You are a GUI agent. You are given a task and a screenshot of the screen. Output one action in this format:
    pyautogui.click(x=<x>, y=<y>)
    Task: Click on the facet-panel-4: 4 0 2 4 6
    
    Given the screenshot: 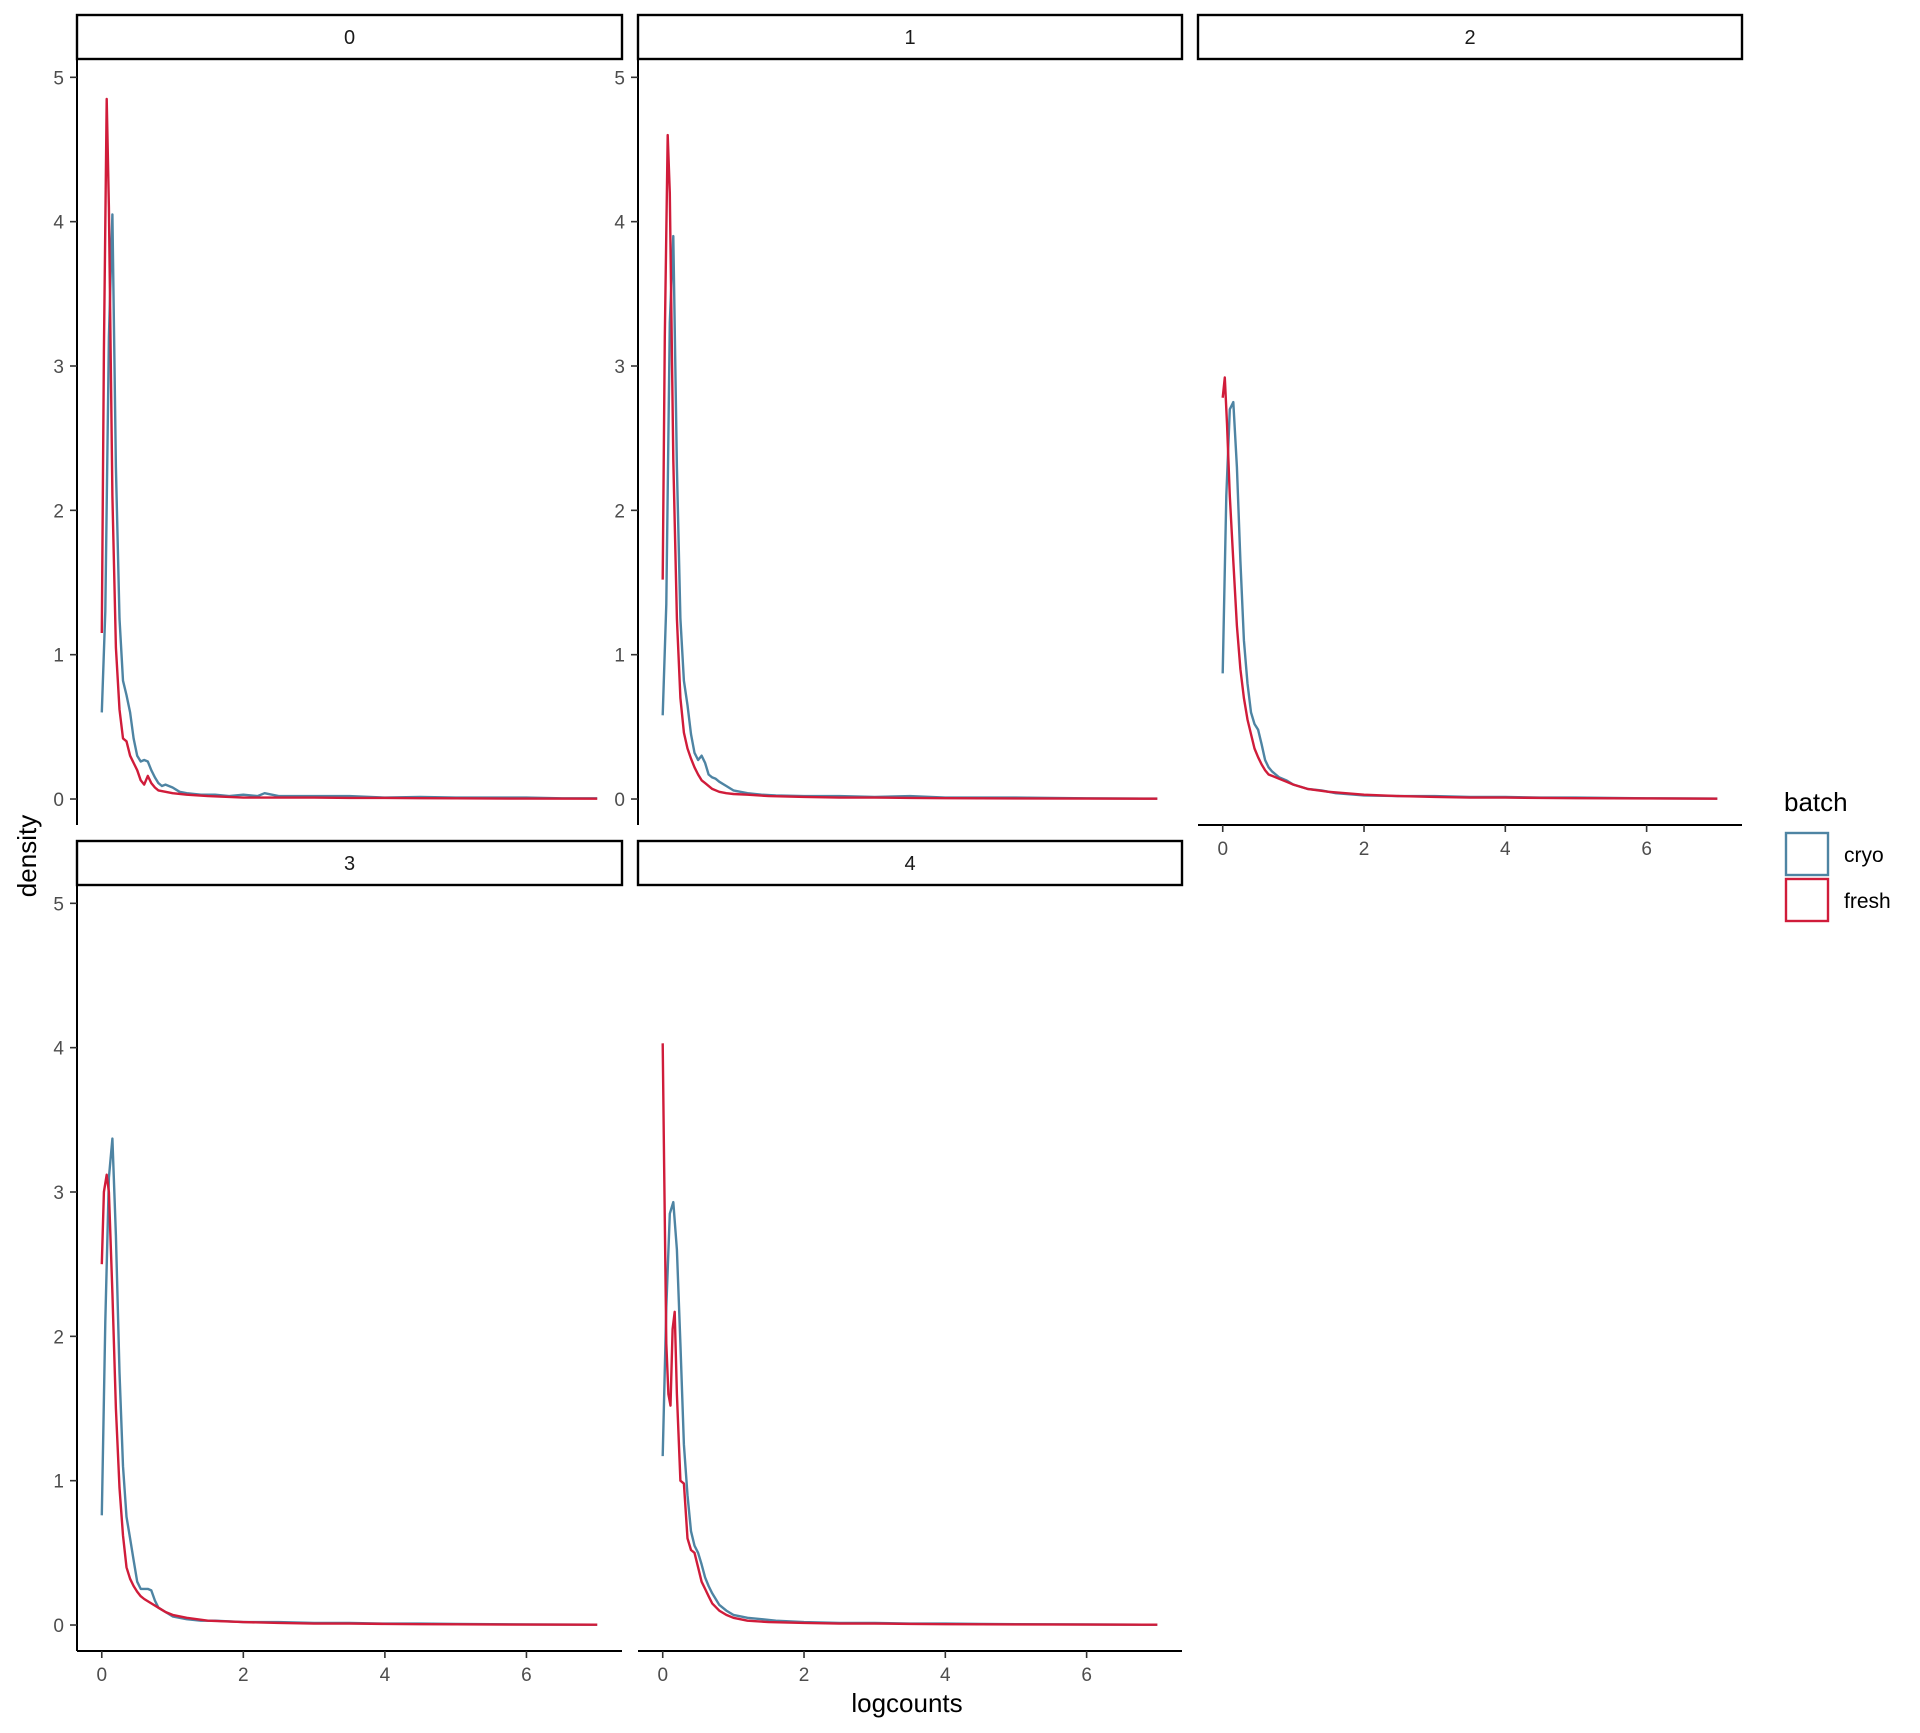 What is the action you would take?
    pyautogui.click(x=910, y=1262)
    